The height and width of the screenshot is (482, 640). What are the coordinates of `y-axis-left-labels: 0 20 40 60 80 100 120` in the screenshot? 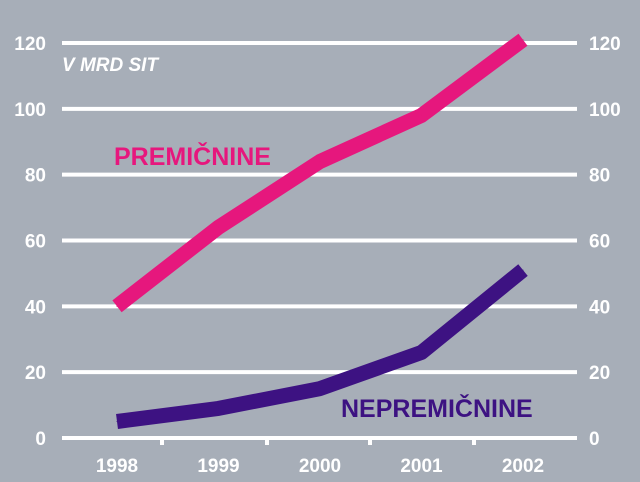 It's located at (30, 242).